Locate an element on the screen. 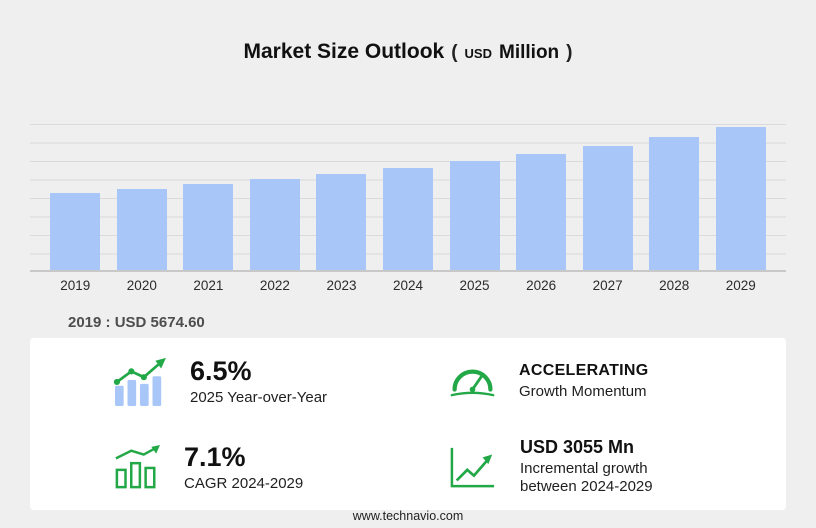  x-axis-label-2019: 2019 is located at coordinates (75, 285).